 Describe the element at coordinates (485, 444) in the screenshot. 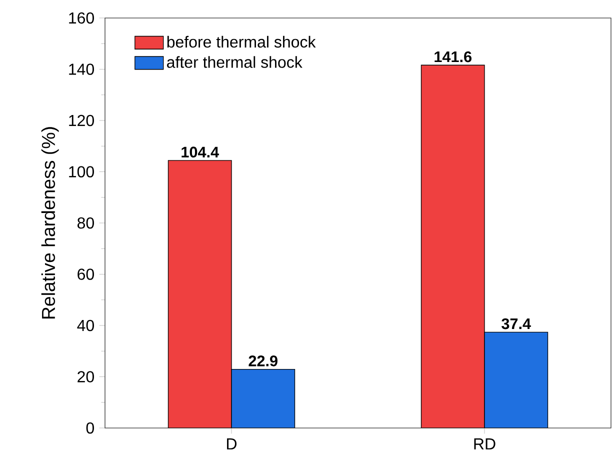

I see `x-tick-label: RD` at that location.